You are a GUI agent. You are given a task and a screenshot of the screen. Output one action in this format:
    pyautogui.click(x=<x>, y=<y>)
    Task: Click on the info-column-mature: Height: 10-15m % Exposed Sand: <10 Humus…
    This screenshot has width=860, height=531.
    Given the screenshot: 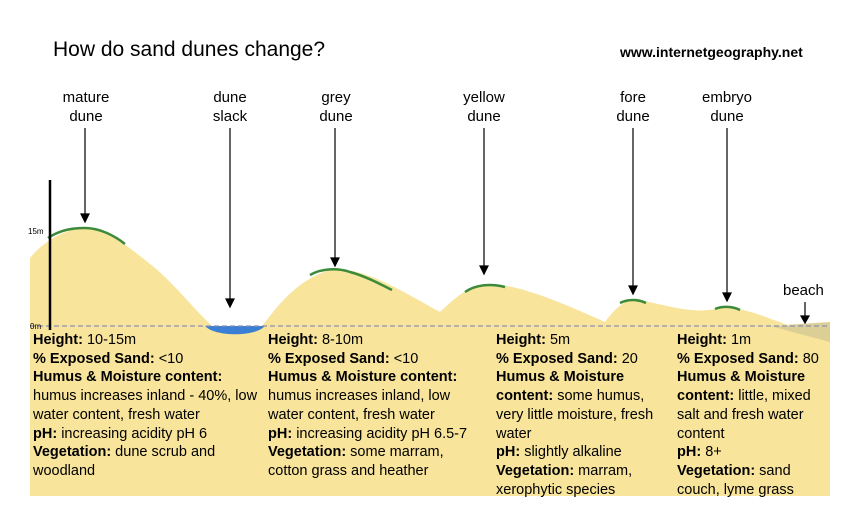 What is the action you would take?
    pyautogui.click(x=145, y=405)
    